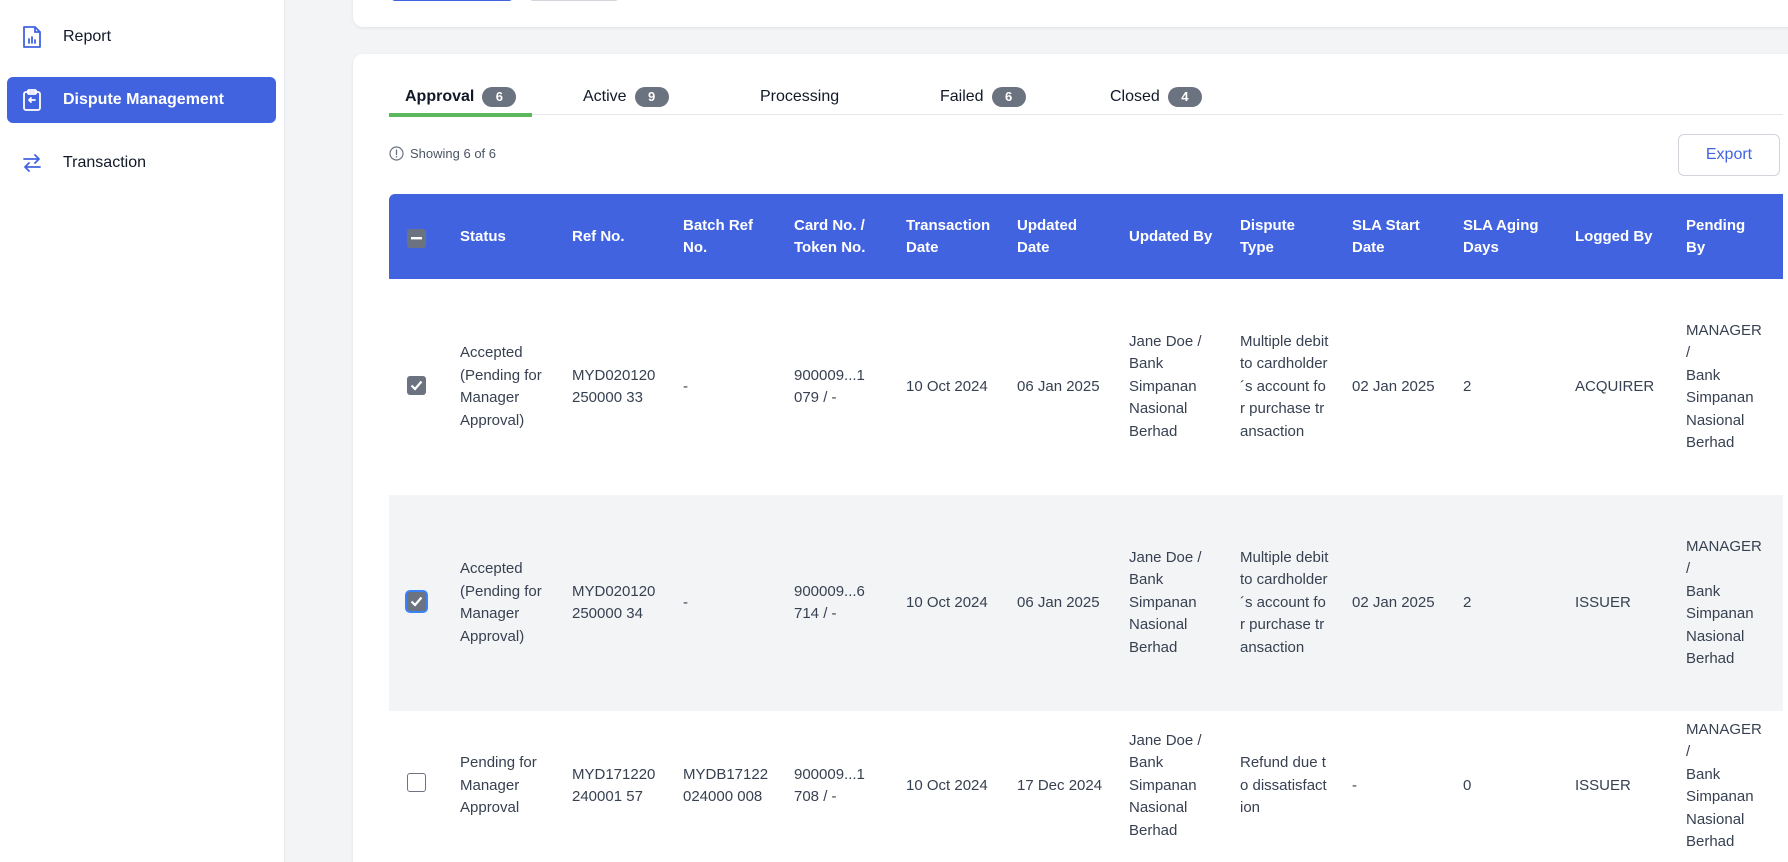 The image size is (1788, 862). What do you see at coordinates (962, 96) in the screenshot?
I see `tab-label: Failed` at bounding box center [962, 96].